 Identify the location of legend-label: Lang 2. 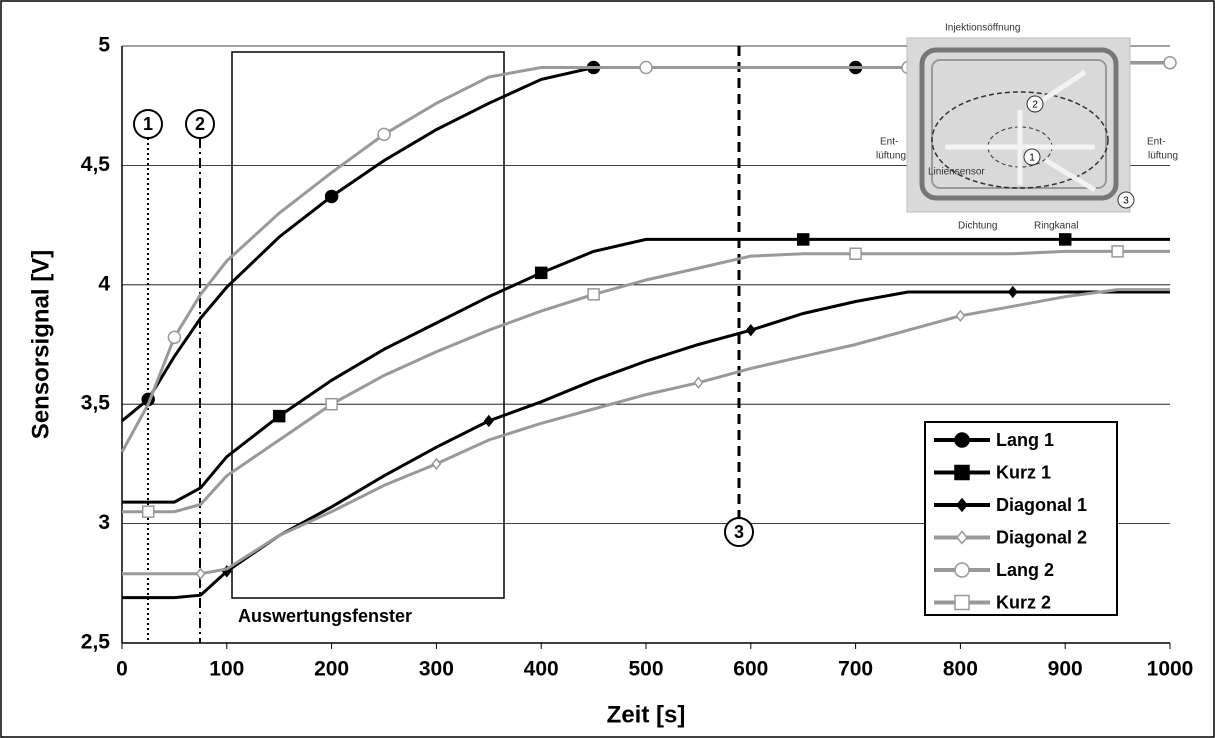
(1025, 570).